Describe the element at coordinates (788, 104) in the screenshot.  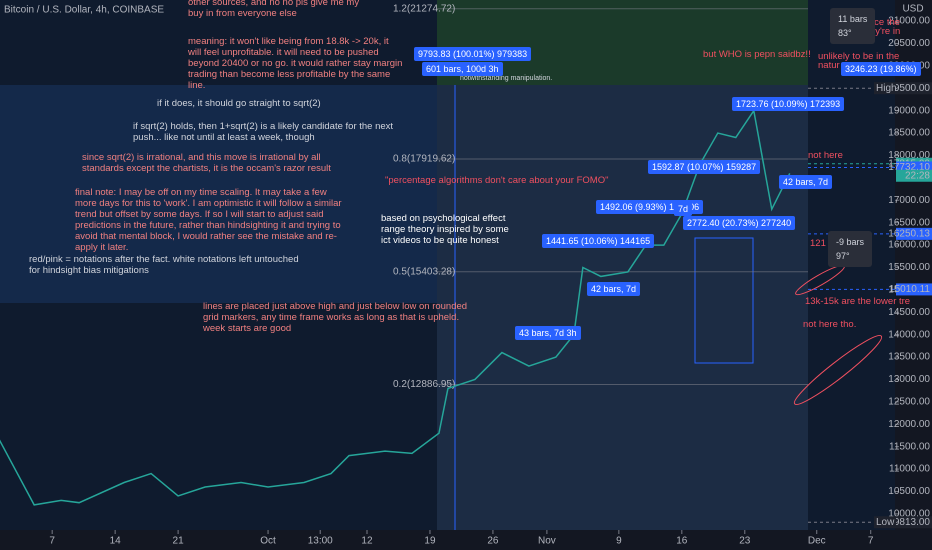
I see `measure-label: 1723.76 (10.09%) 172393` at that location.